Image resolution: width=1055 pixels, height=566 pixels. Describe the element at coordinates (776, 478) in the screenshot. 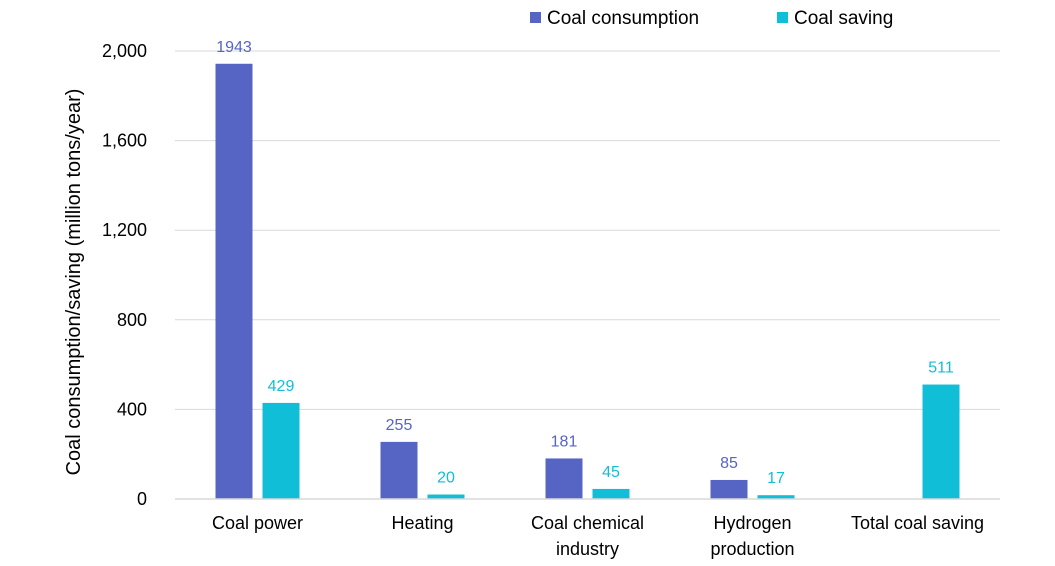

I see `data-label: 17` at that location.